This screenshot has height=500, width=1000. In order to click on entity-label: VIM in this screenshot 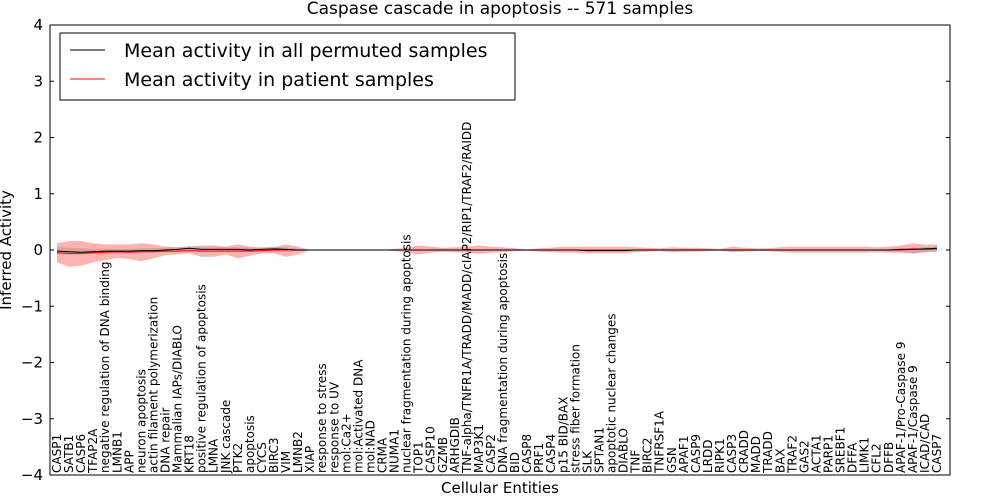, I will do `click(286, 462)`.